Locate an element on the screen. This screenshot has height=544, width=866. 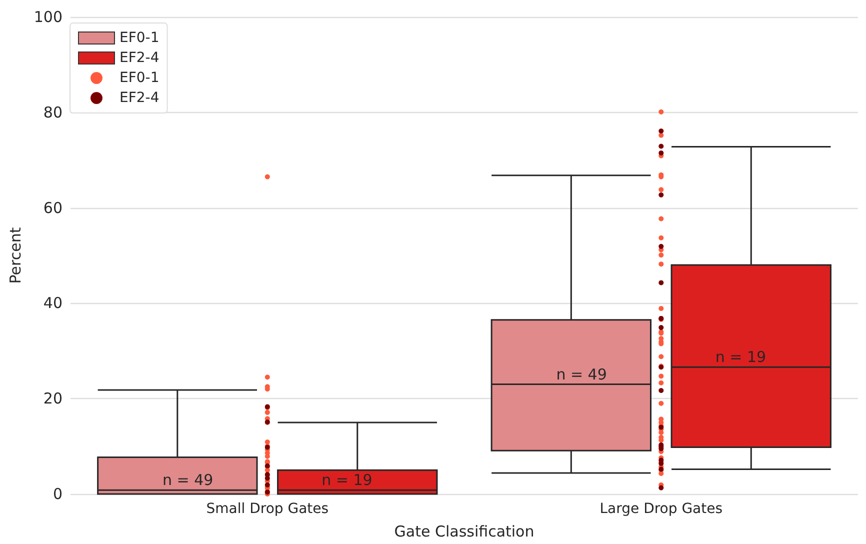
y-tick-label: 40 is located at coordinates (53, 303).